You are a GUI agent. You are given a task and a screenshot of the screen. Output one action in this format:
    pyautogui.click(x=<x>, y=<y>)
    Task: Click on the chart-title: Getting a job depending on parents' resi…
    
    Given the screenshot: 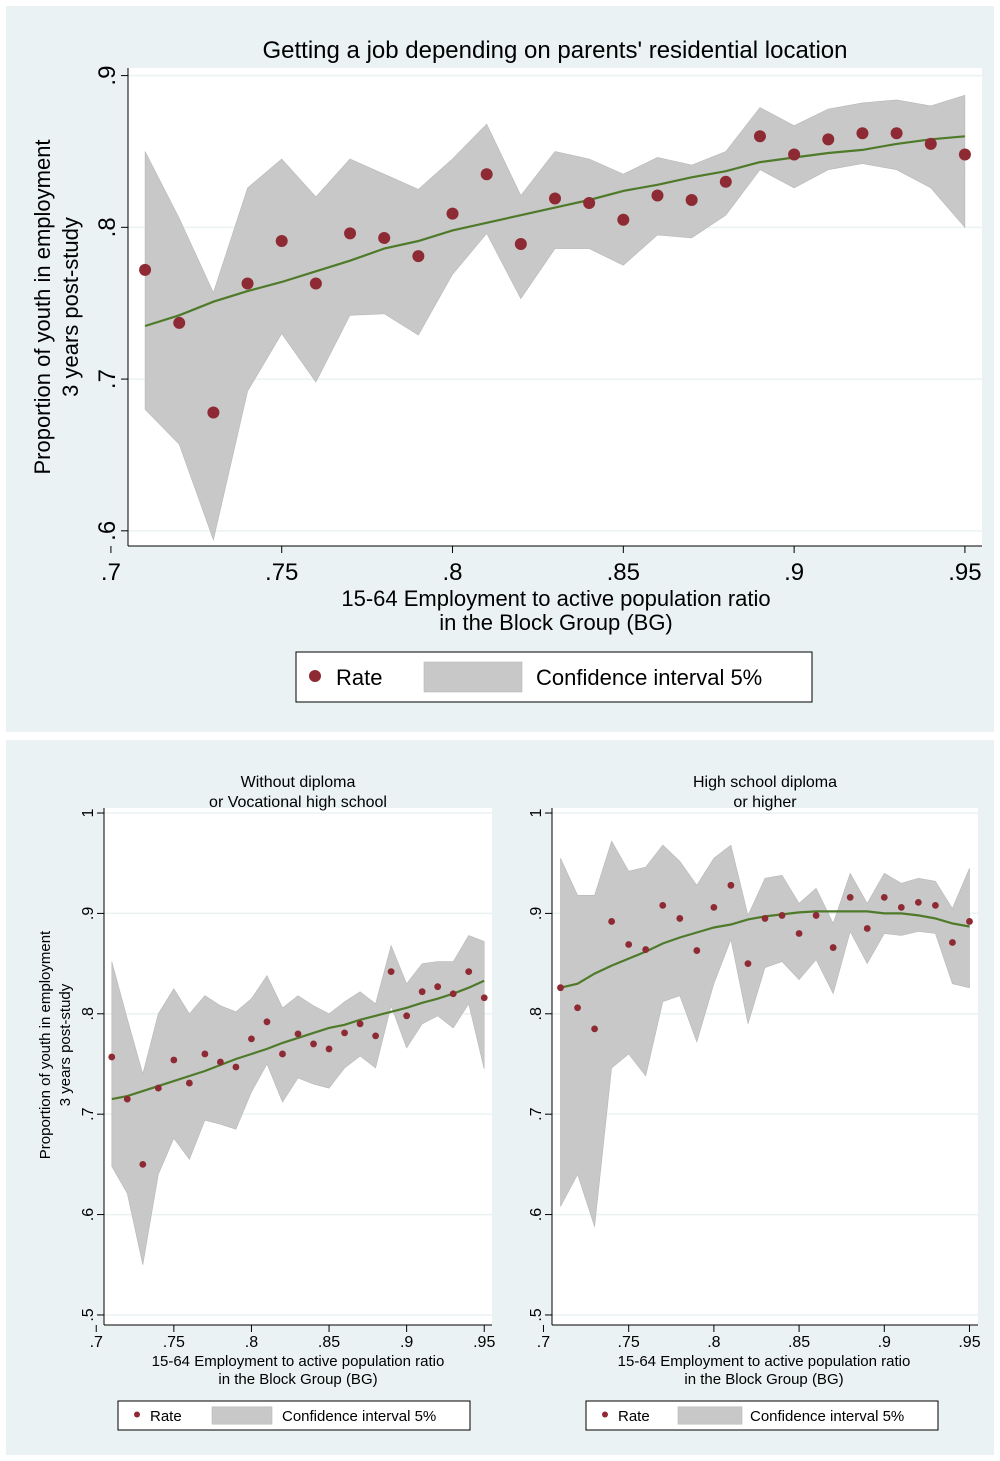 What is the action you would take?
    pyautogui.click(x=555, y=50)
    